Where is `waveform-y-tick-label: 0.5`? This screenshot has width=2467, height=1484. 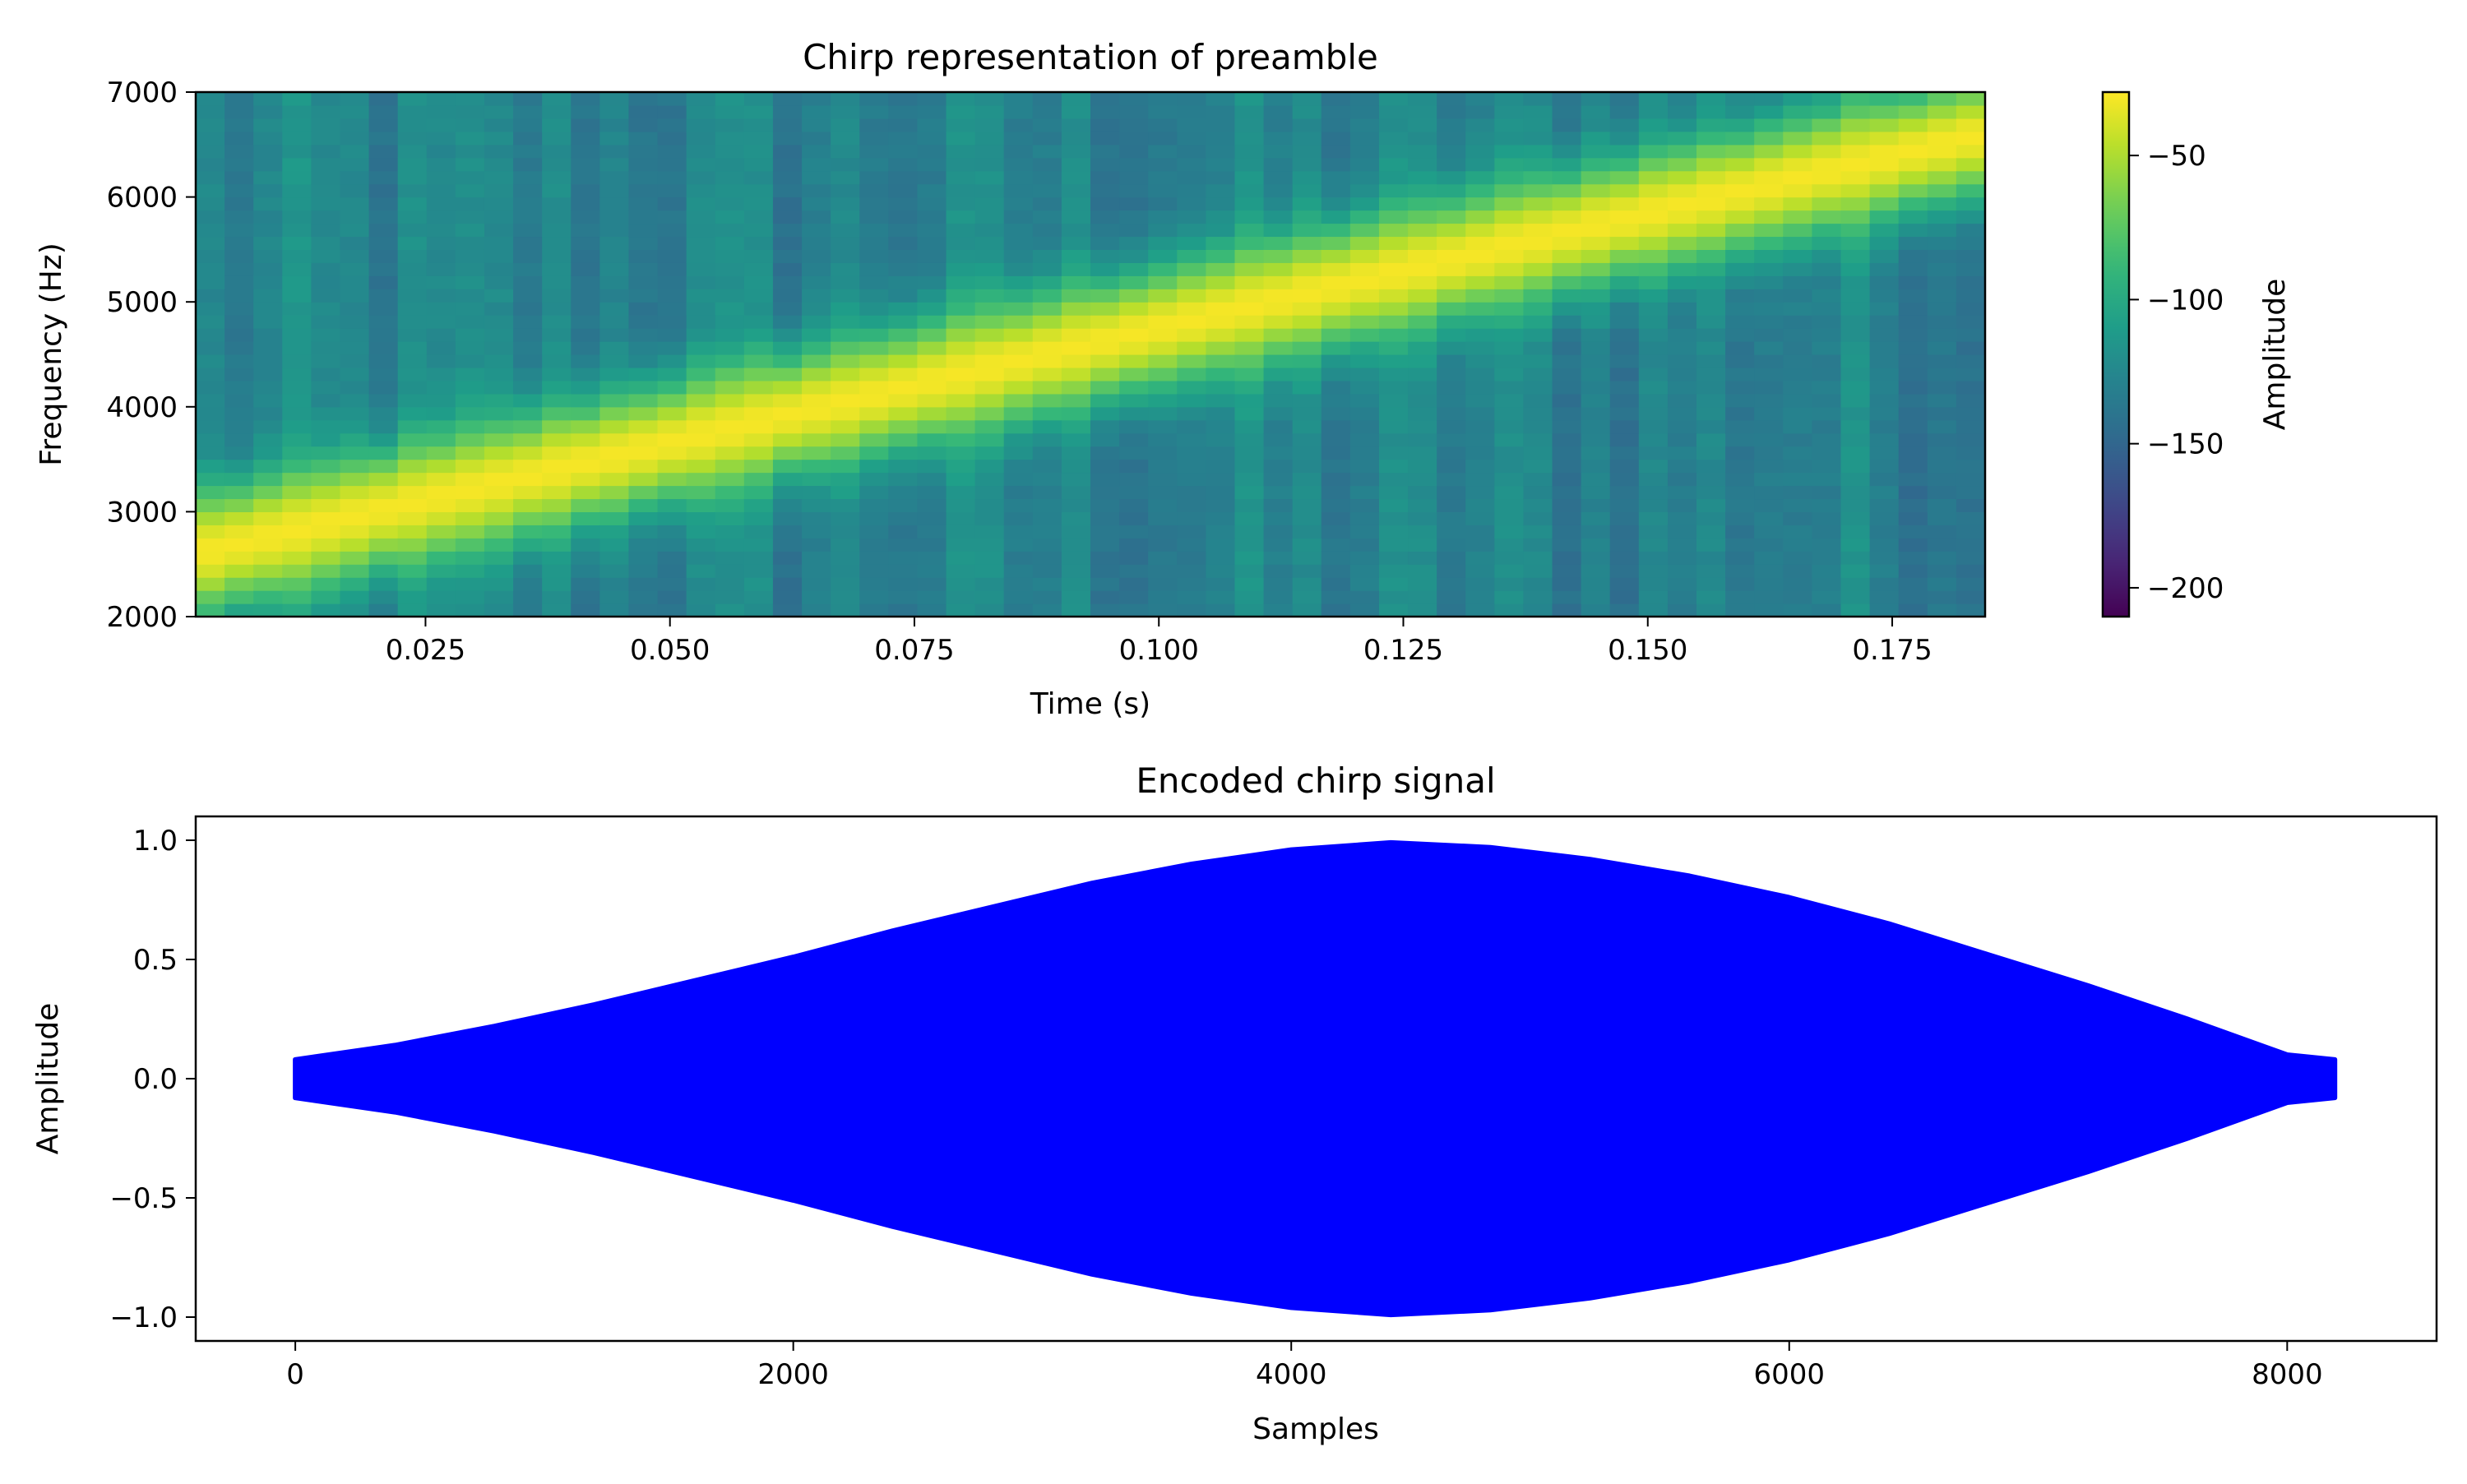 waveform-y-tick-label: 0.5 is located at coordinates (155, 960).